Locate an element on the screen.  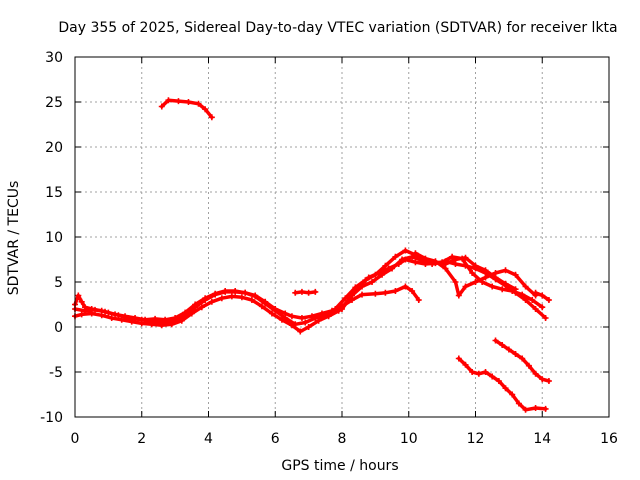
series-track-e is located at coordinates (475, 274).